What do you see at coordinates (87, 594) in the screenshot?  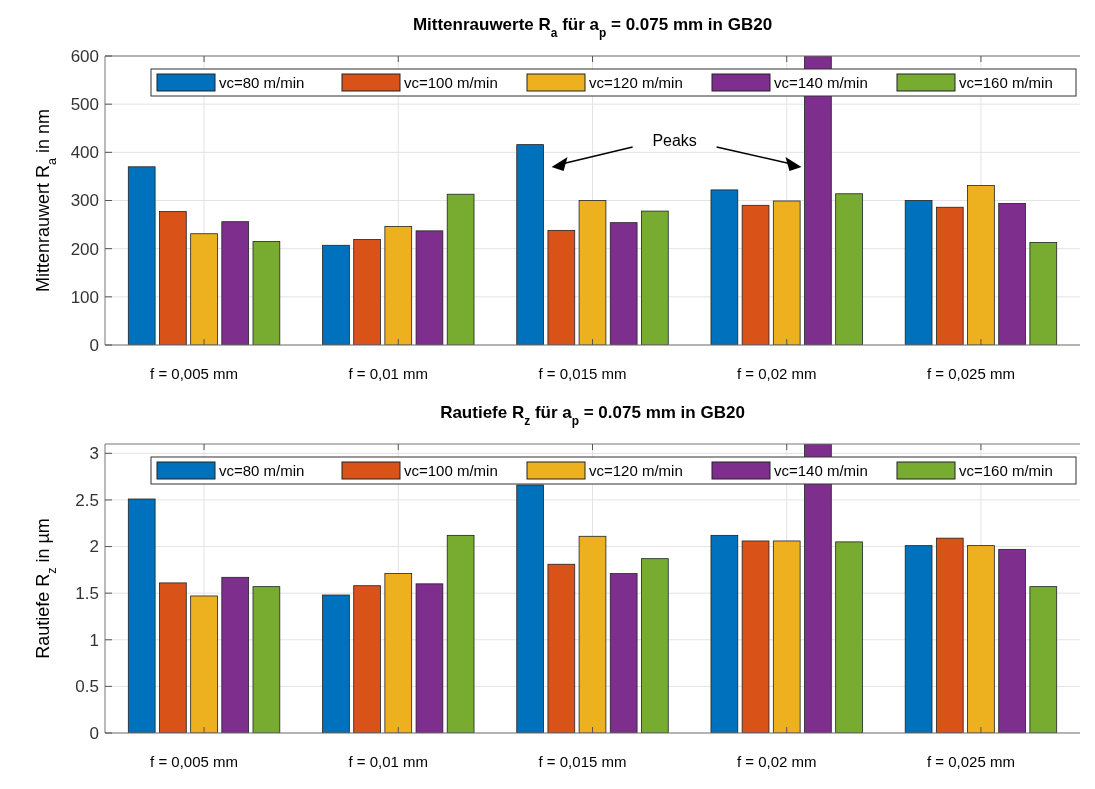 I see `y-tick-label: 1.5` at bounding box center [87, 594].